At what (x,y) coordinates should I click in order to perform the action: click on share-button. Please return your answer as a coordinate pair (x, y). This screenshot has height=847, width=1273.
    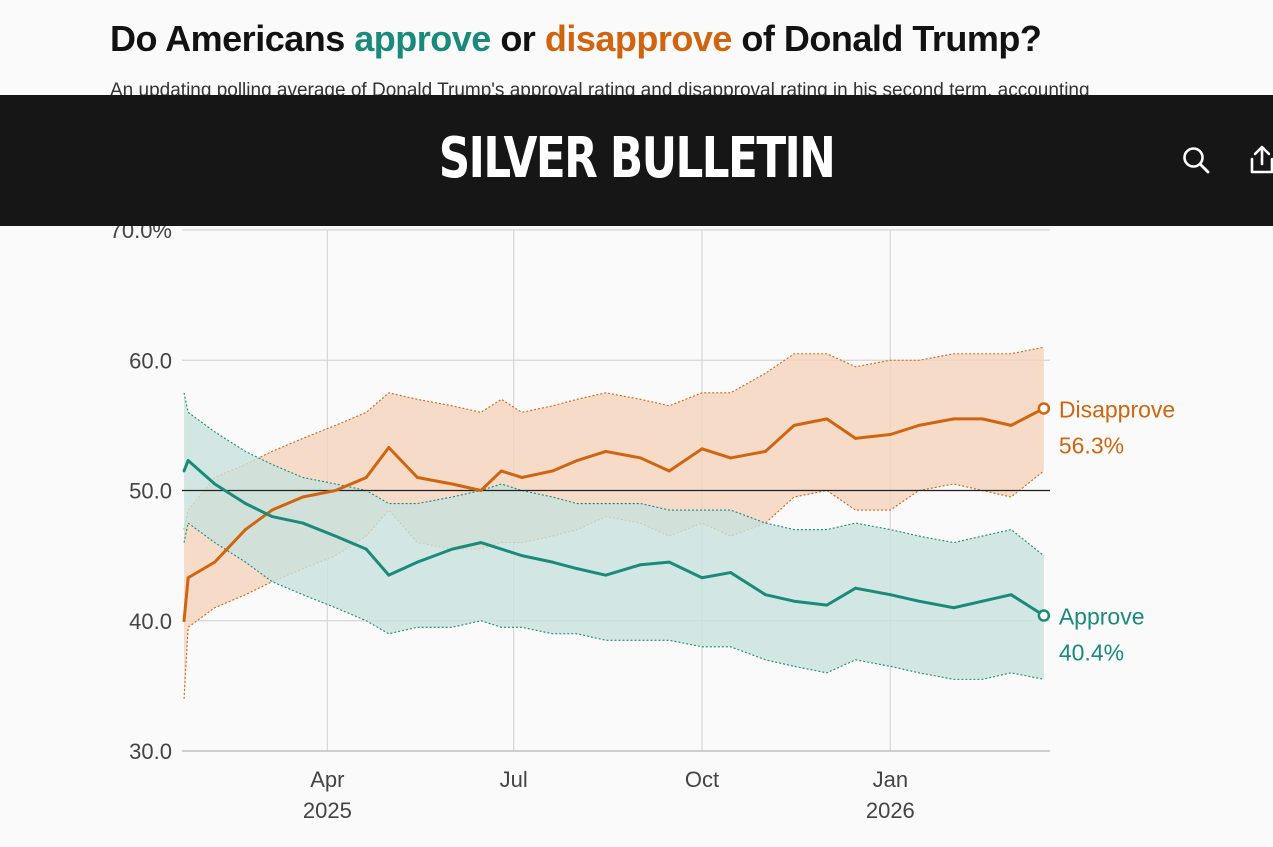
    Looking at the image, I should click on (1257, 160).